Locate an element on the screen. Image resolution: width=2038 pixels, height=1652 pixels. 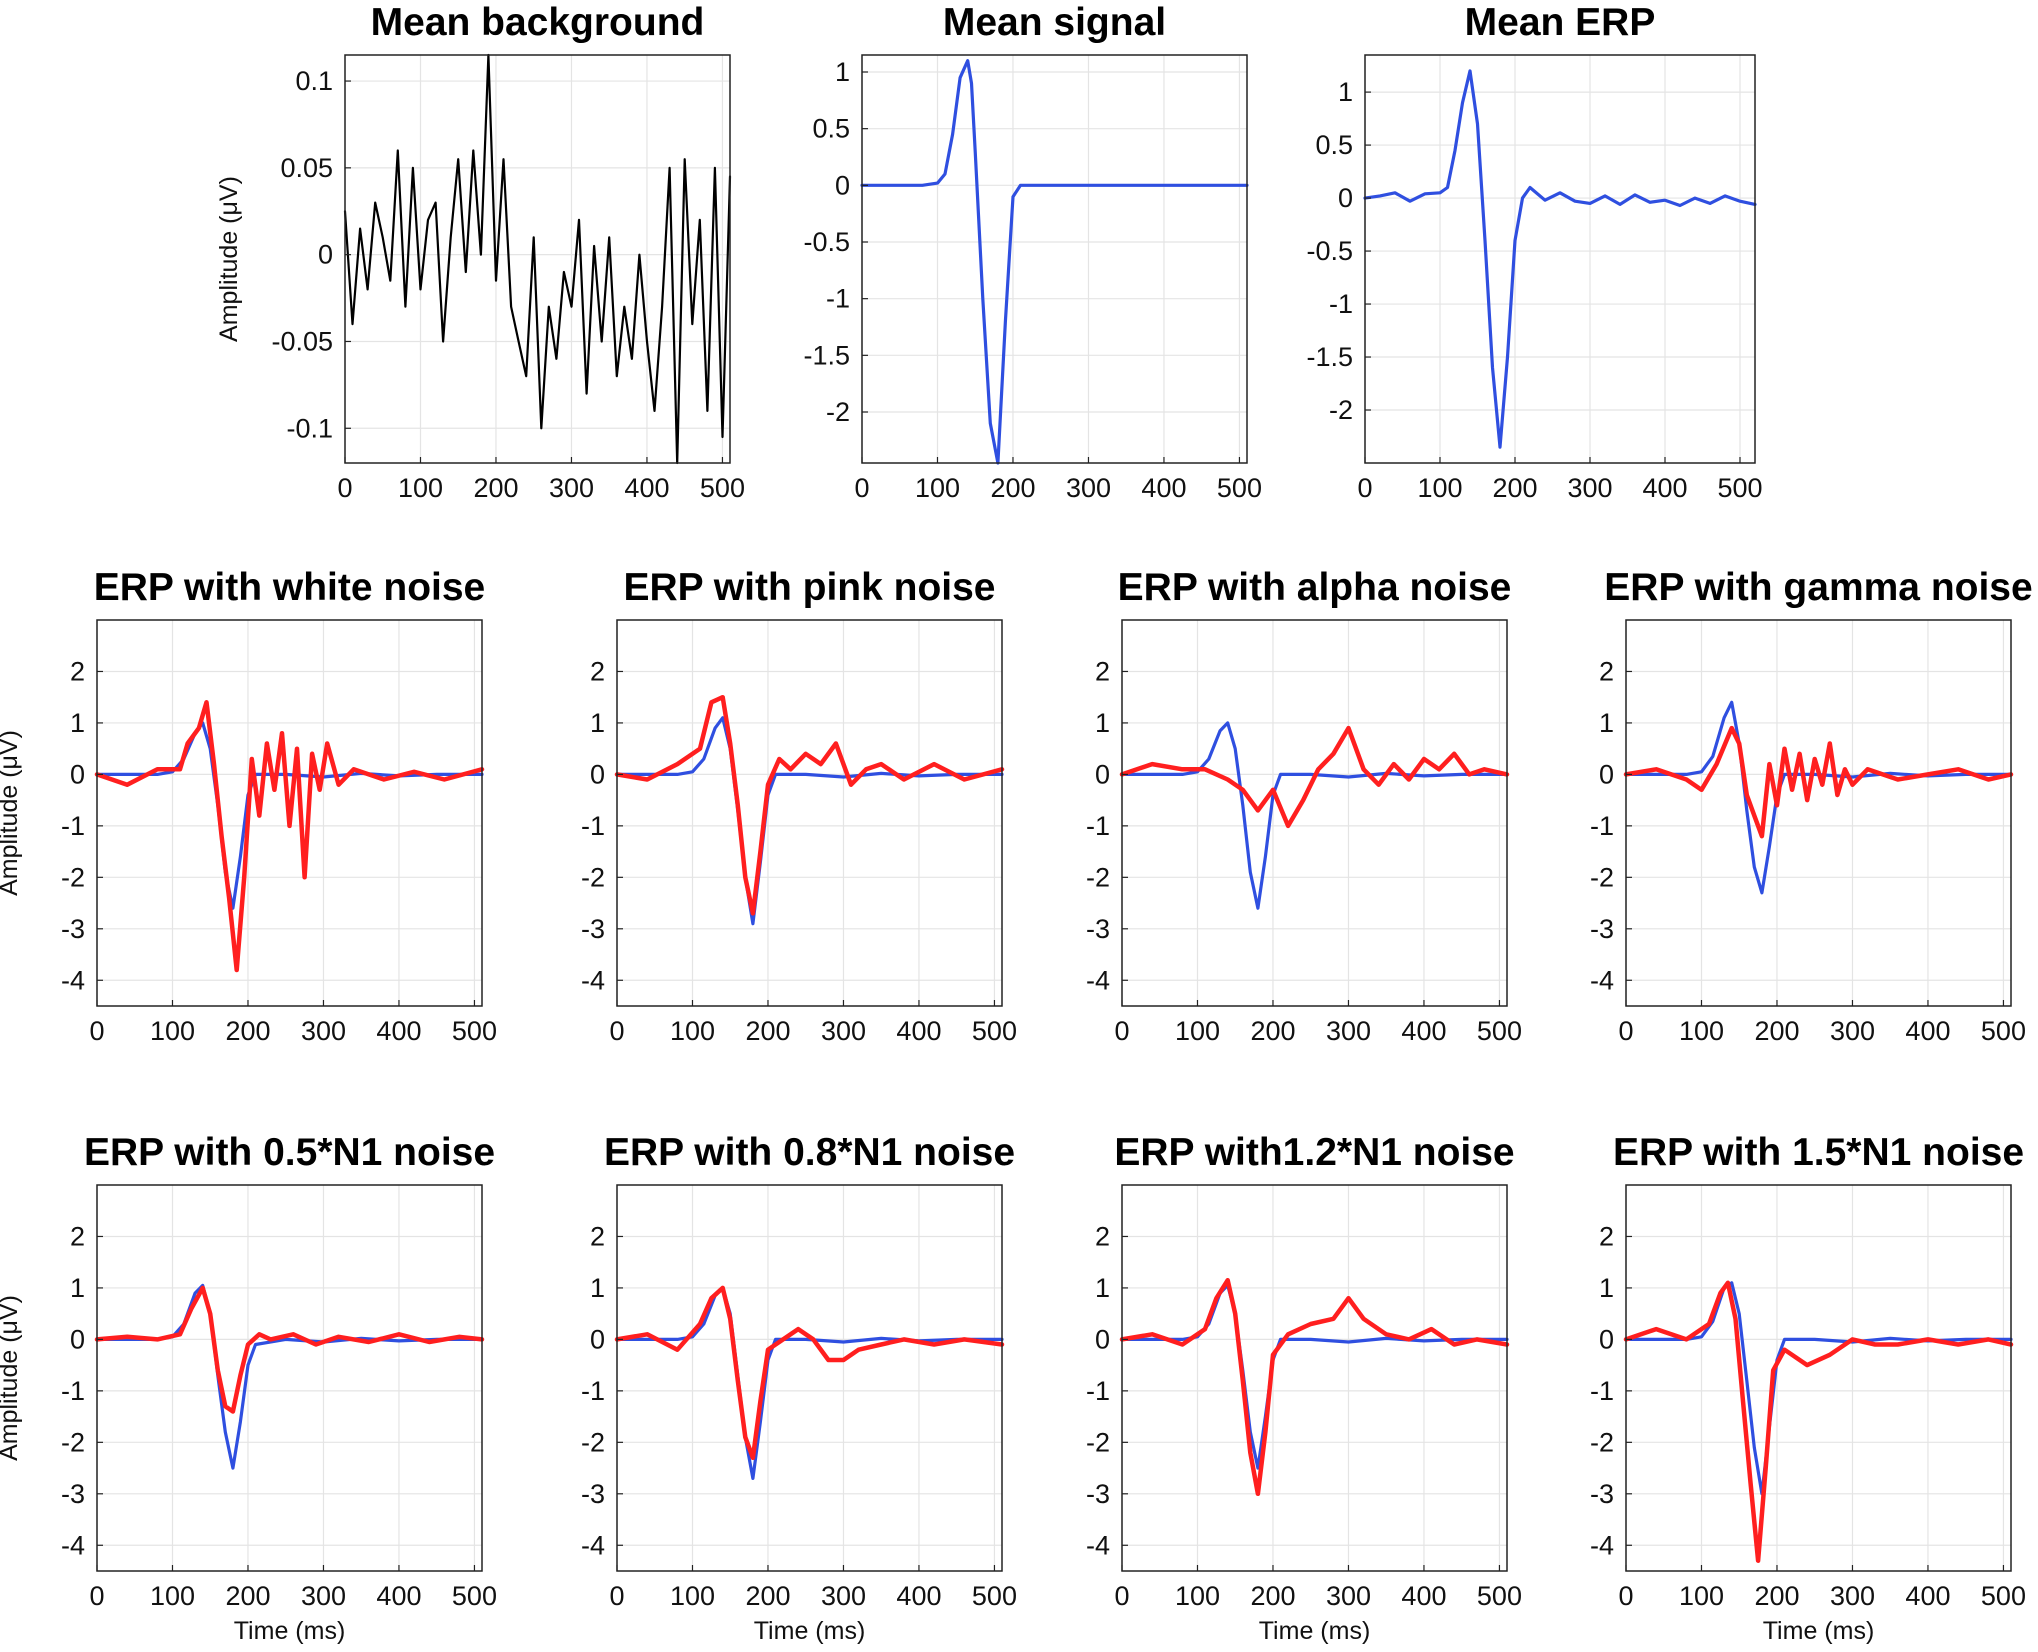
subplot-title: ERP with 0.5*N1 noise is located at coordinates (289, 1152).